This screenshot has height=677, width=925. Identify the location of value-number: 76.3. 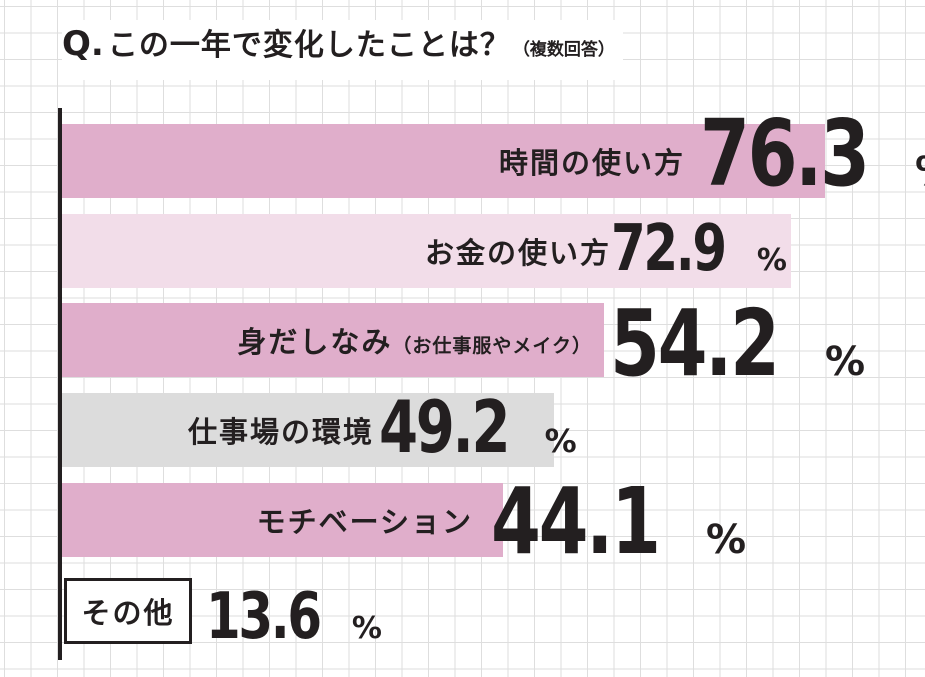
(785, 153).